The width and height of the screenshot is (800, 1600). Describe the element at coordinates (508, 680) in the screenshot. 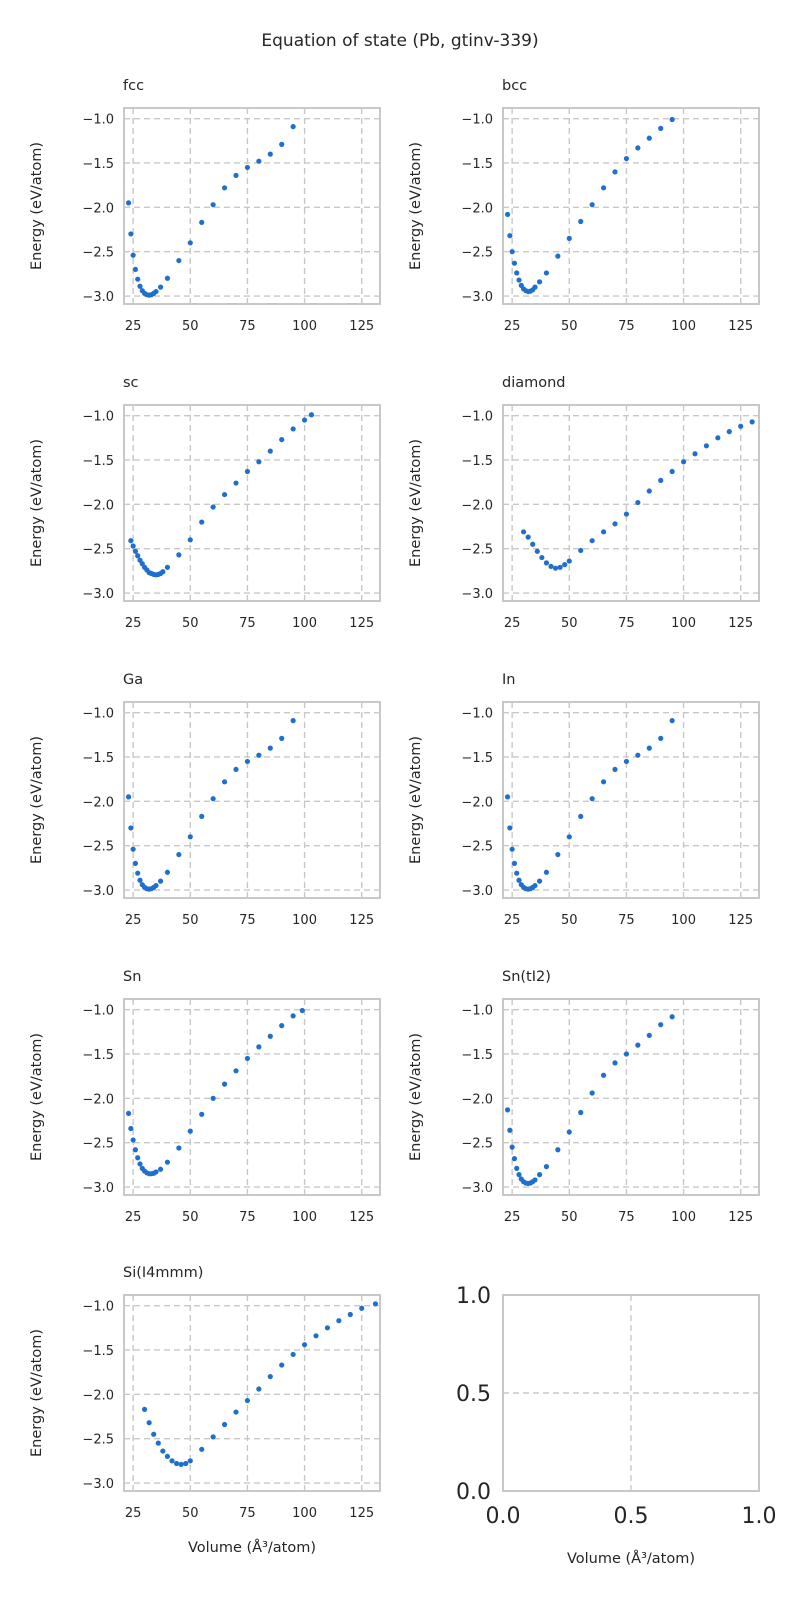

I see `subplot-title: In` at that location.